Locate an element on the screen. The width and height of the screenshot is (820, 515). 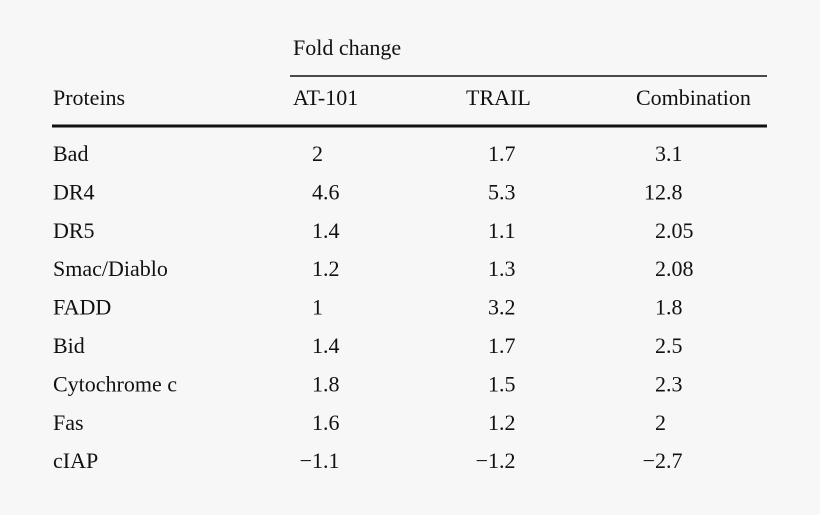
group-header: Fold change is located at coordinates (347, 47).